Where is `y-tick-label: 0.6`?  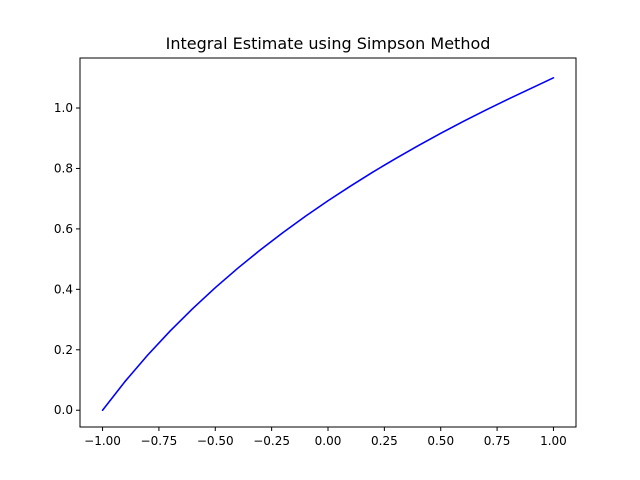
y-tick-label: 0.6 is located at coordinates (63, 229).